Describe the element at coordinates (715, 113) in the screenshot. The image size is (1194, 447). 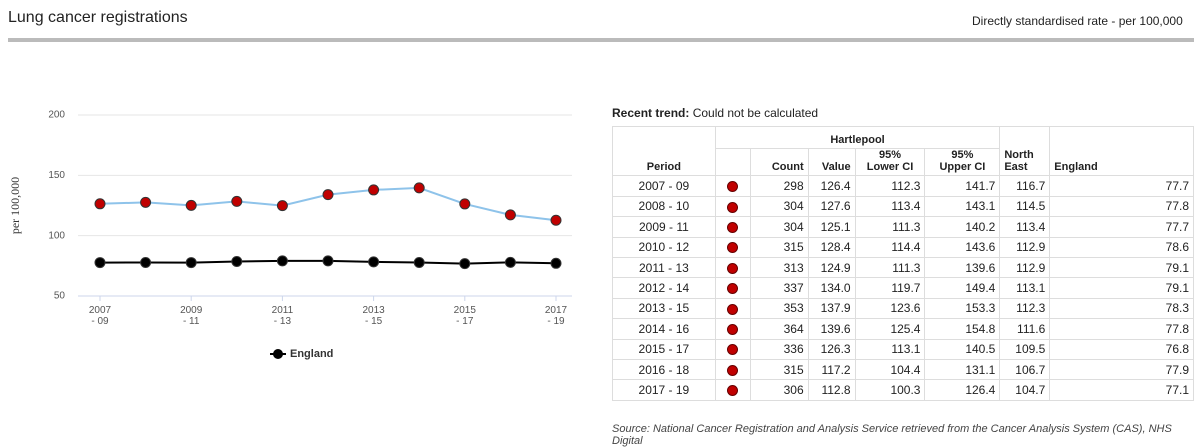
I see `trend: Recent trend: Could not be calculated` at that location.